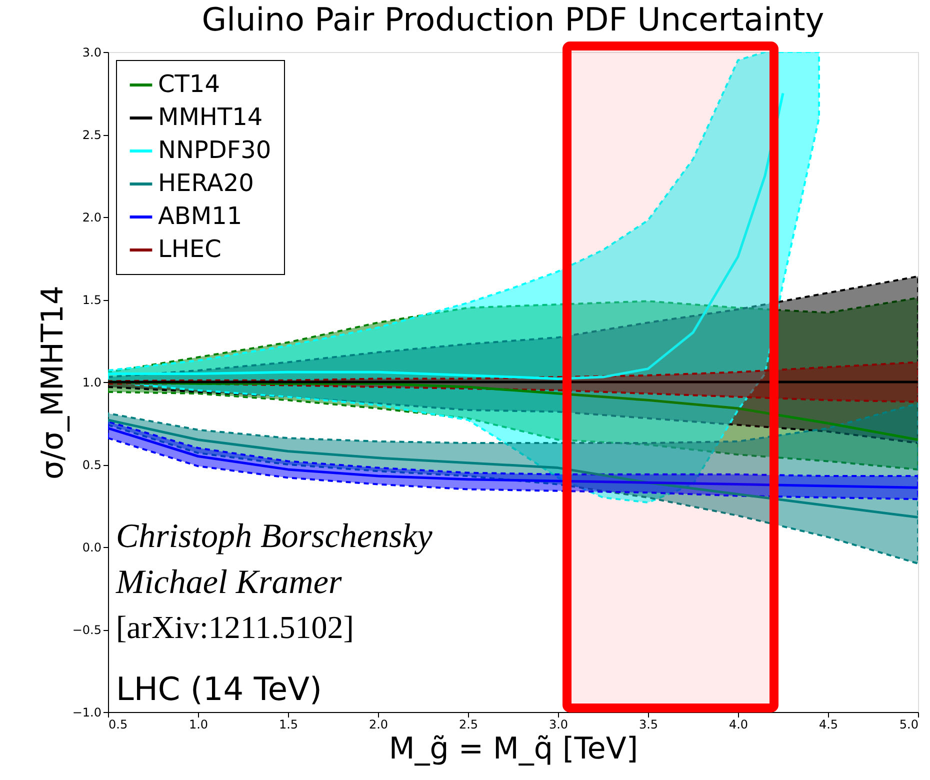 This screenshot has width=930, height=780. What do you see at coordinates (92, 217) in the screenshot?
I see `y-tick-label: 2.0` at bounding box center [92, 217].